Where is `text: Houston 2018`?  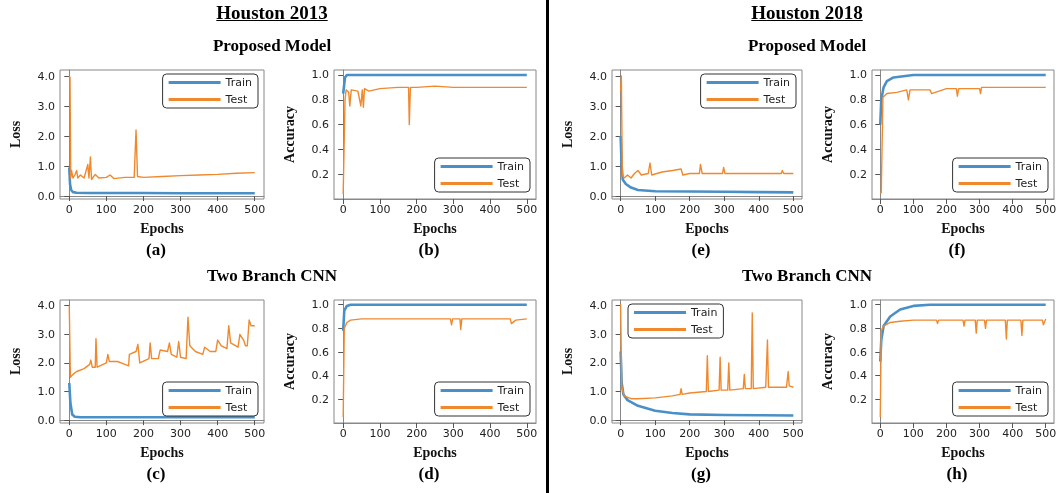
text: Houston 2018 is located at coordinates (807, 13).